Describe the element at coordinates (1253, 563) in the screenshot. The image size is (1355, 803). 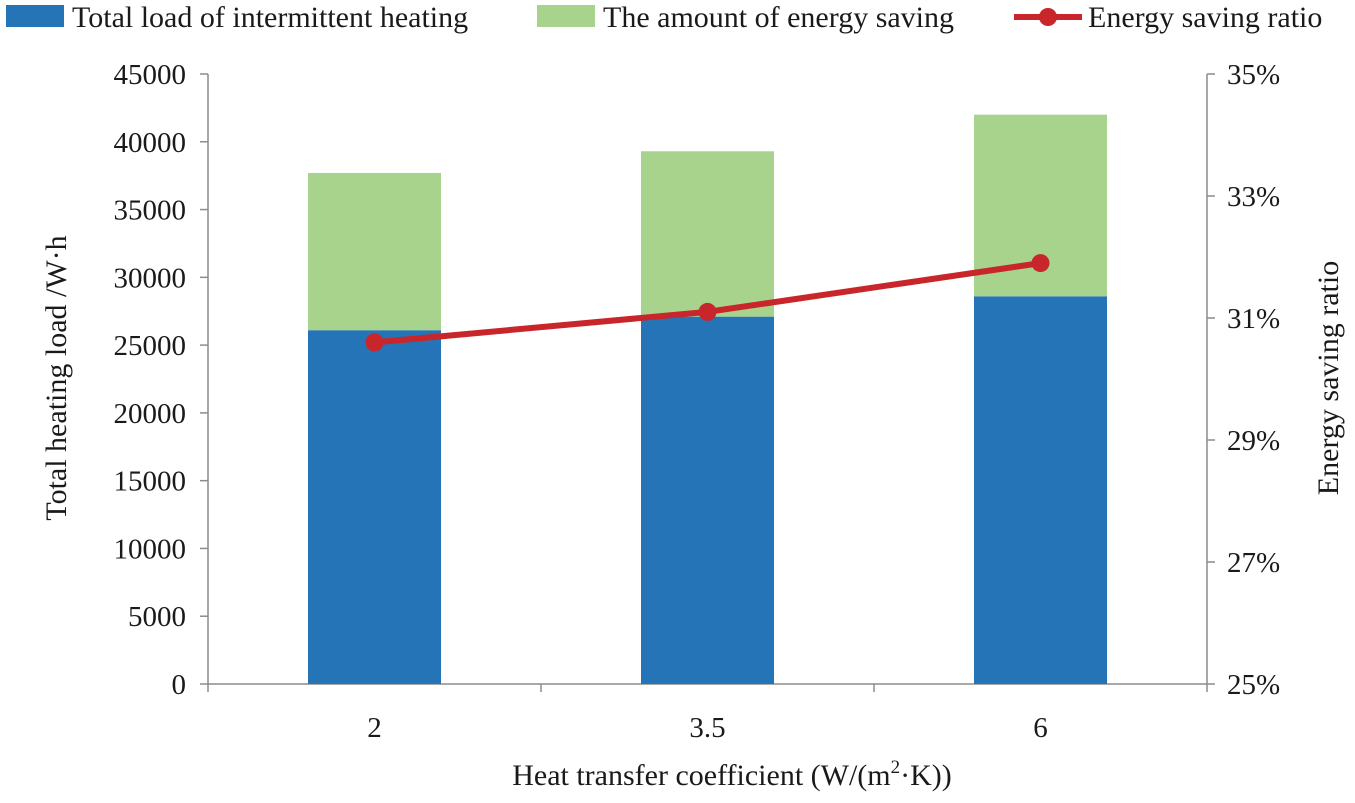
I see `right-tick-label: 27%` at that location.